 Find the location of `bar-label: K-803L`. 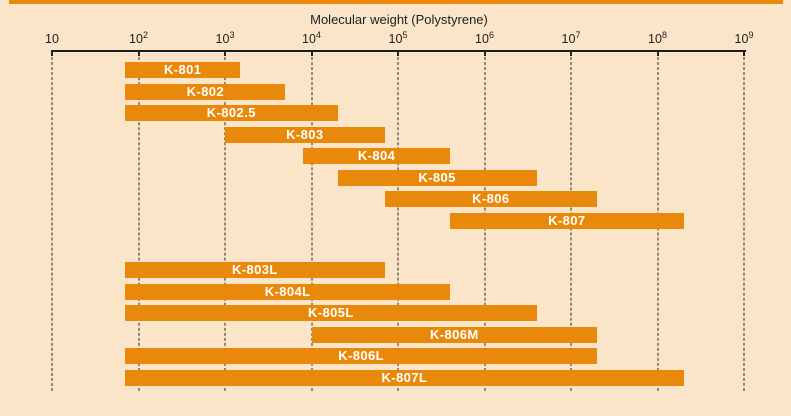

bar-label: K-803L is located at coordinates (254, 269).